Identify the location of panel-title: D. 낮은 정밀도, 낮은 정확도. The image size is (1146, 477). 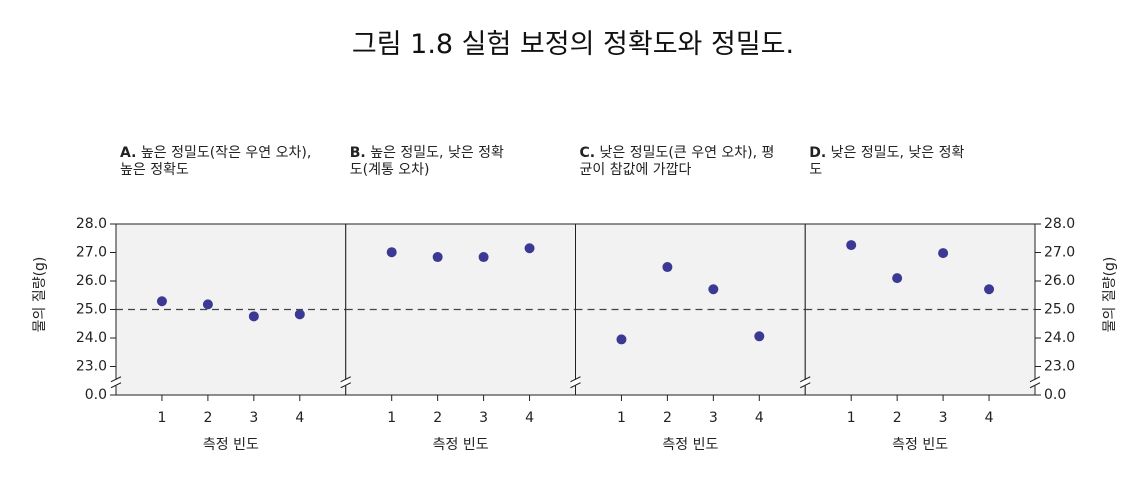
(891, 162).